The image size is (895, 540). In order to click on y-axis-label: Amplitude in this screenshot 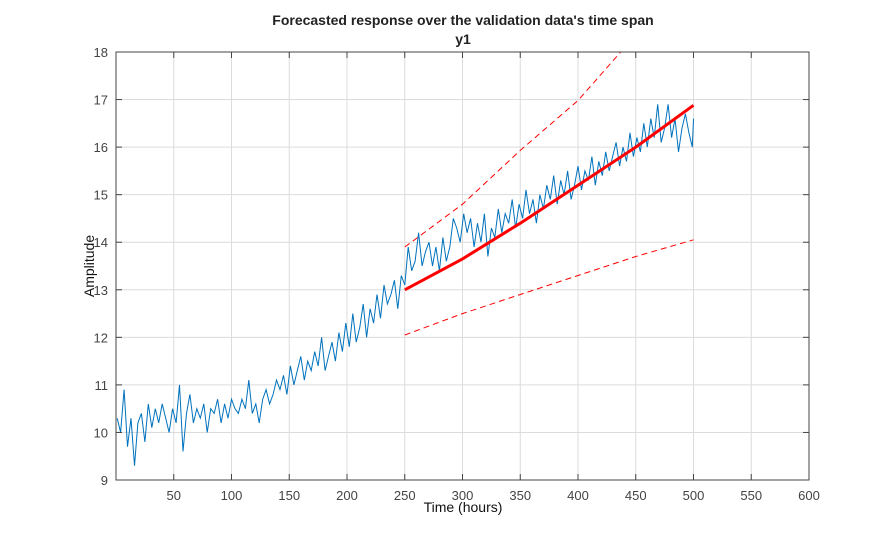, I will do `click(89, 266)`.